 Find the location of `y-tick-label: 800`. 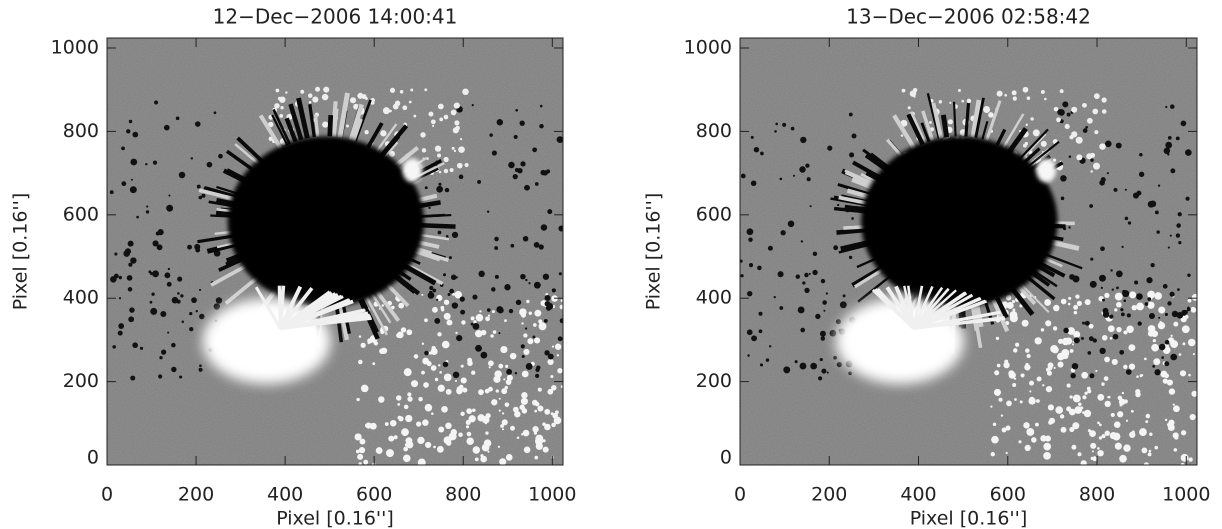

y-tick-label: 800 is located at coordinates (81, 131).